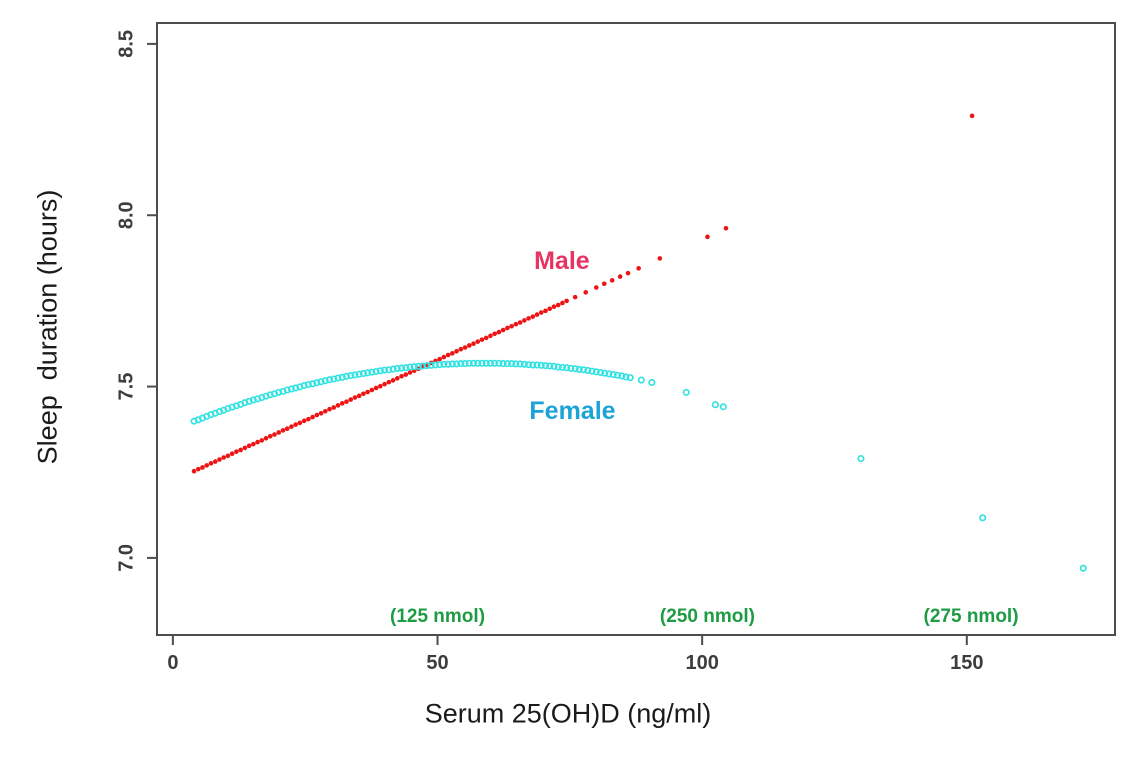 The image size is (1142, 768). I want to click on y-axis-title: Sleep duration (hours), so click(47, 327).